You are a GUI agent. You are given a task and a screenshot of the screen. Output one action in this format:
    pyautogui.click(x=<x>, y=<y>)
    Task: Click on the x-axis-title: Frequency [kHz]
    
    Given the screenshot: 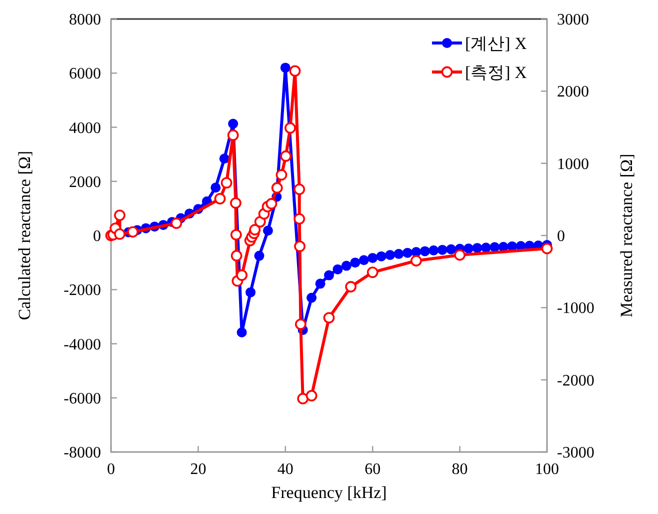 What is the action you would take?
    pyautogui.click(x=329, y=492)
    